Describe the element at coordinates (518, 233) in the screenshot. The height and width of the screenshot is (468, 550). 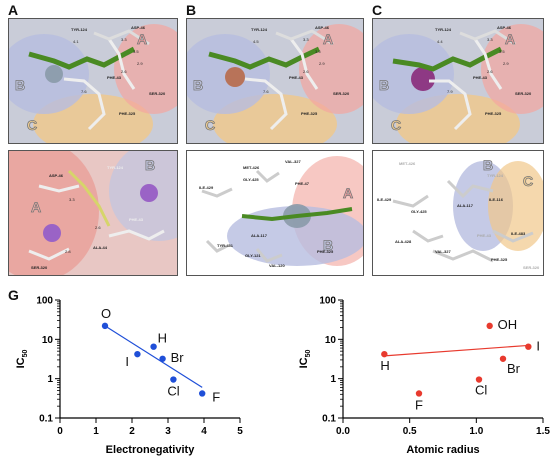
I see `residue-label: ILE-483` at that location.